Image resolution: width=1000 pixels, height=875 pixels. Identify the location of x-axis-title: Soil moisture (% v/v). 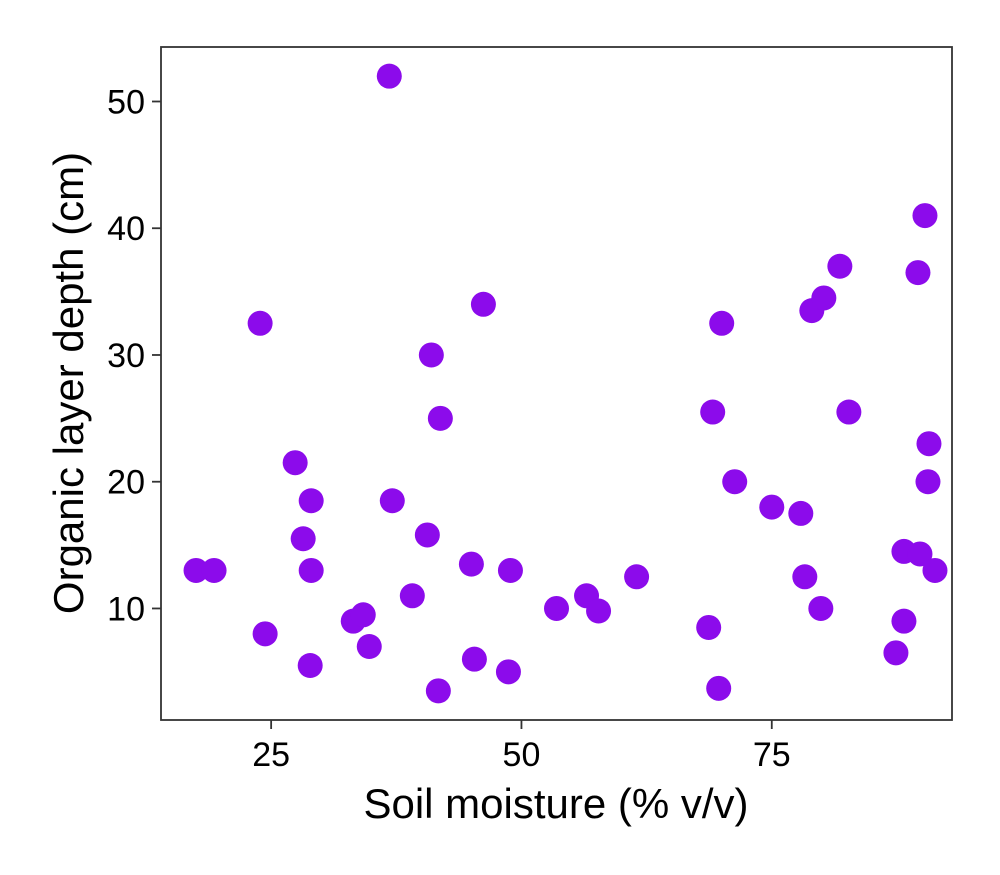
(555, 803).